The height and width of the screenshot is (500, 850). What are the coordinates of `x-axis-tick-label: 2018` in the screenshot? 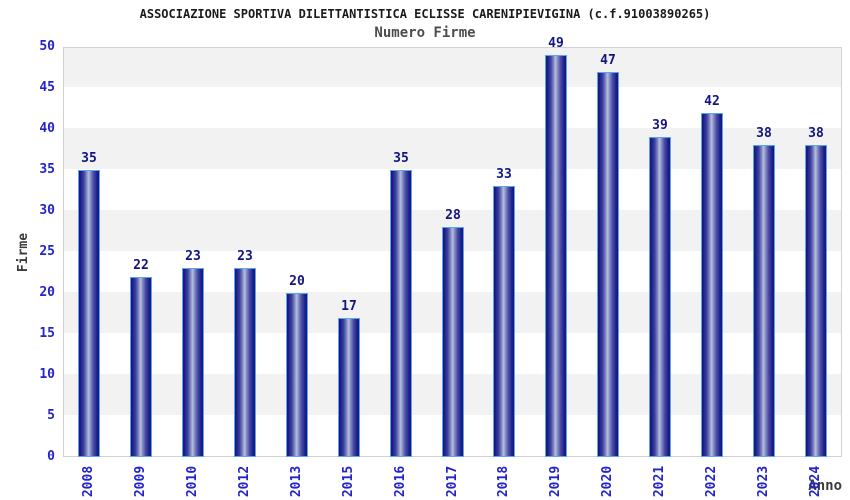 It's located at (504, 481).